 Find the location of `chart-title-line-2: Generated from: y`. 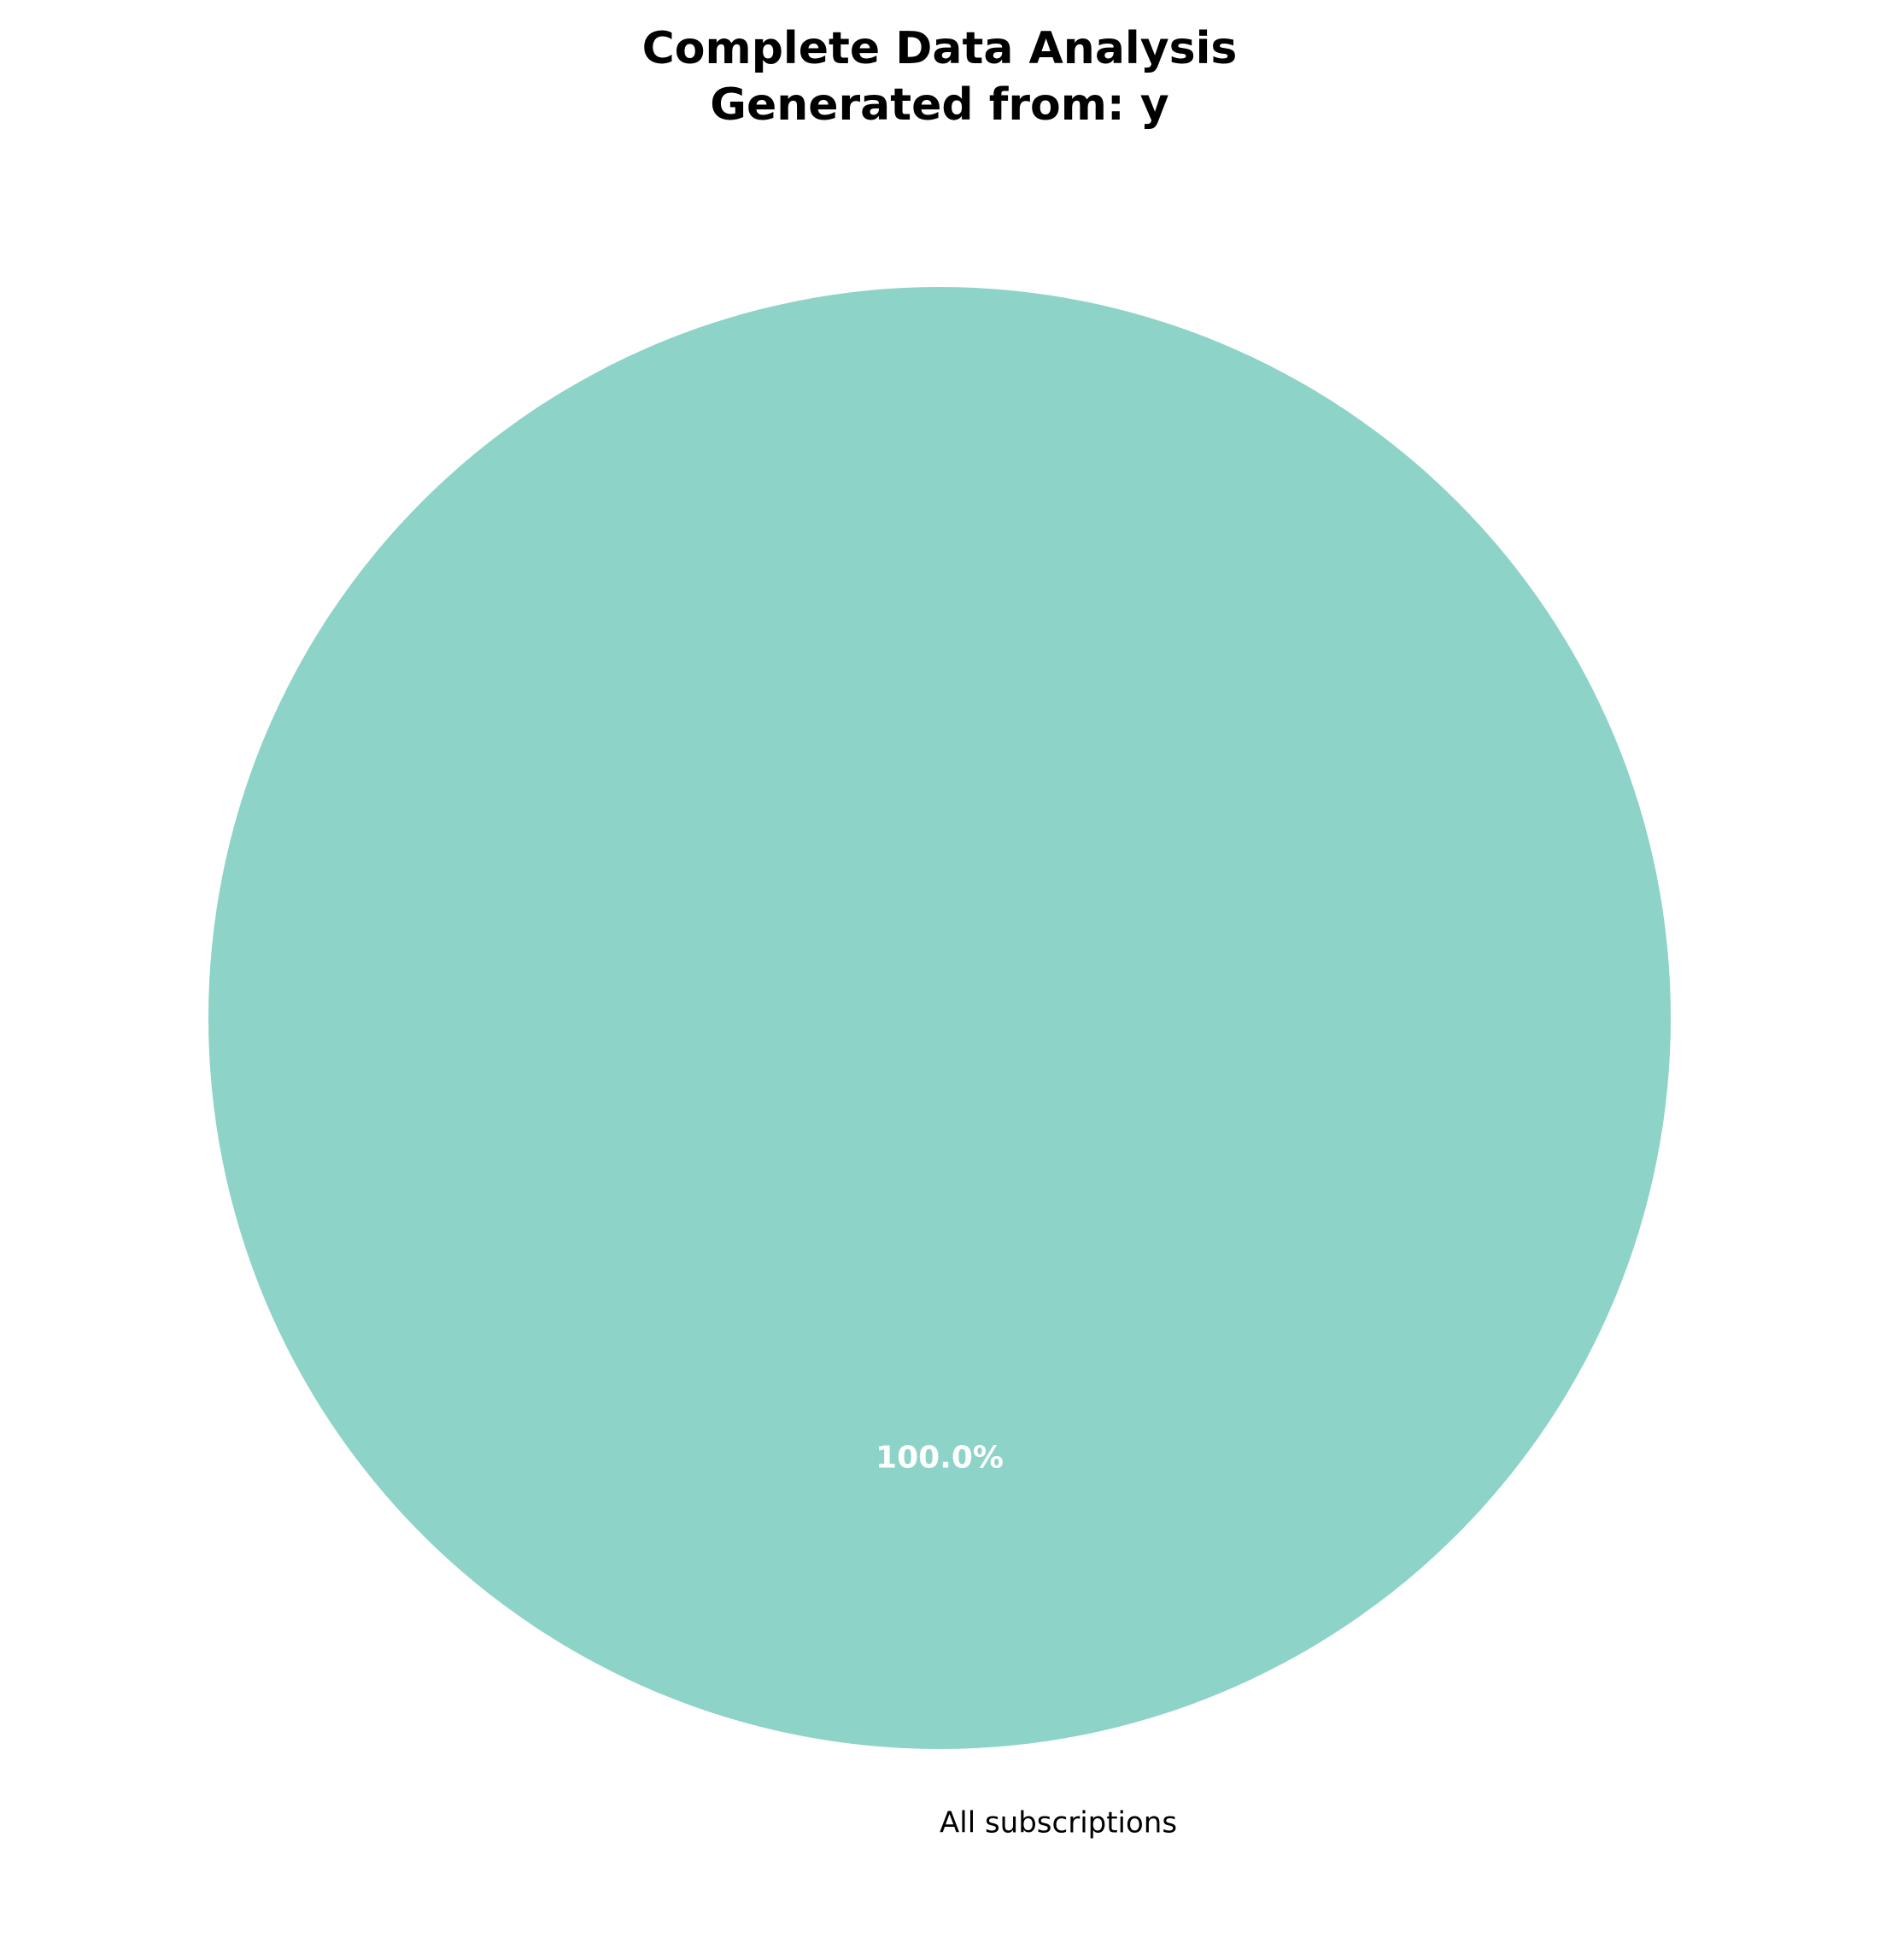

chart-title-line-2: Generated from: y is located at coordinates (939, 105).